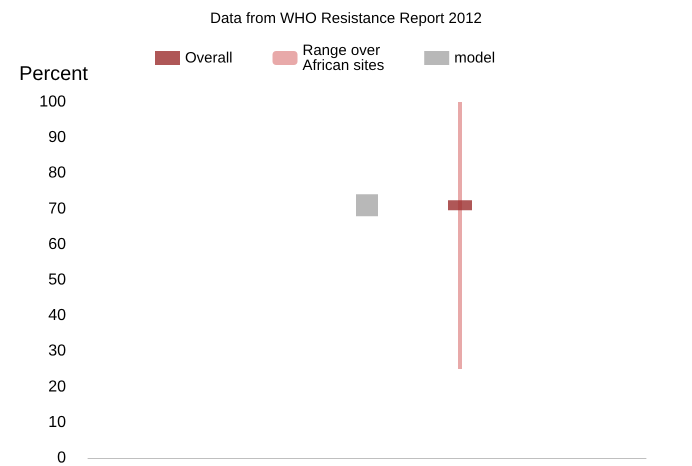  What do you see at coordinates (475, 58) in the screenshot?
I see `legend-label: model` at bounding box center [475, 58].